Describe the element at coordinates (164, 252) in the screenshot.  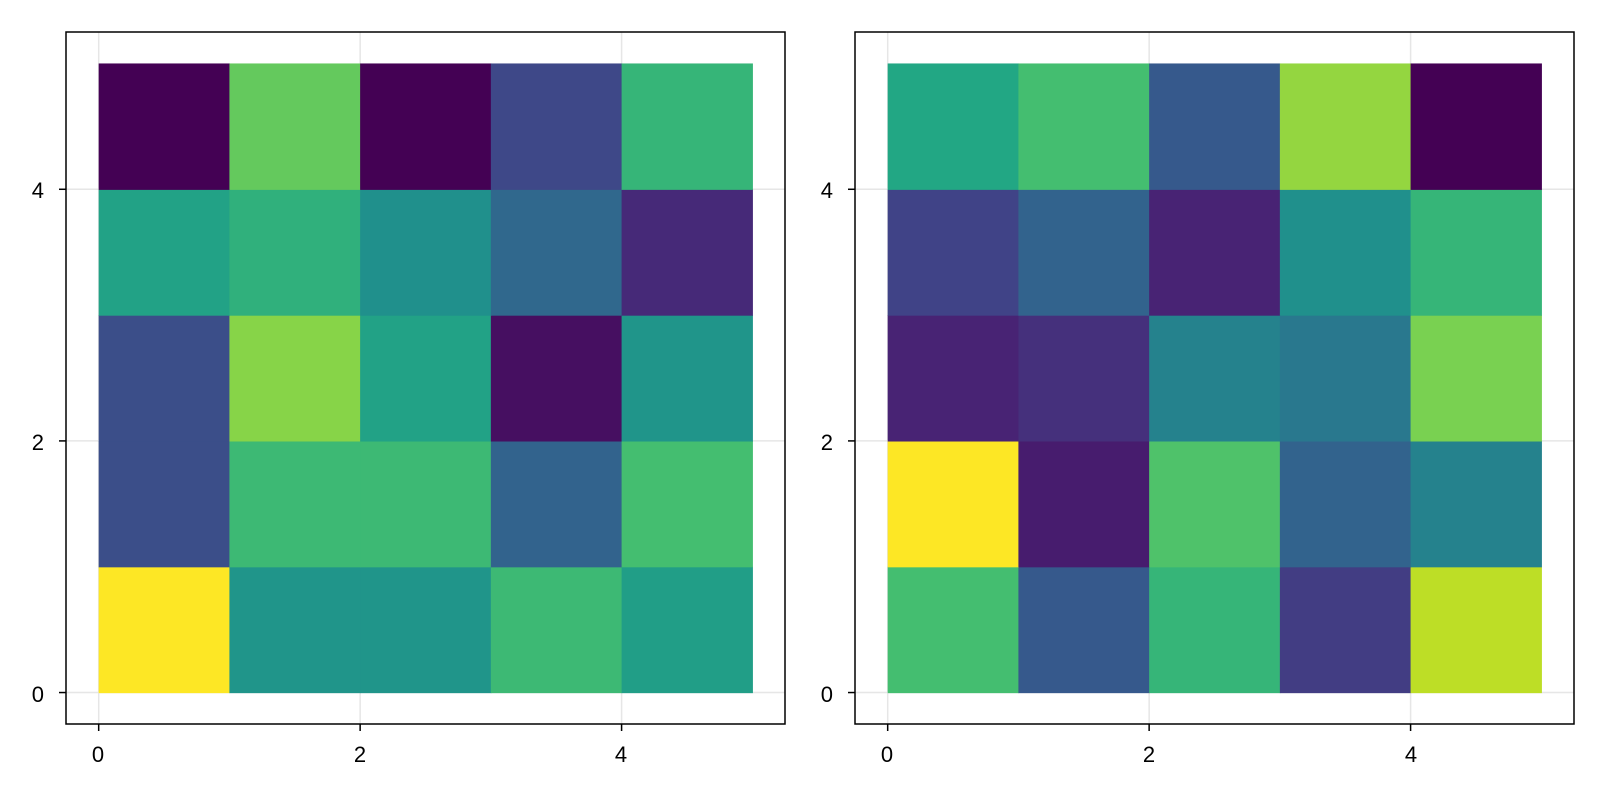
I see `heatmap-cell-left-r3-c0` at that location.